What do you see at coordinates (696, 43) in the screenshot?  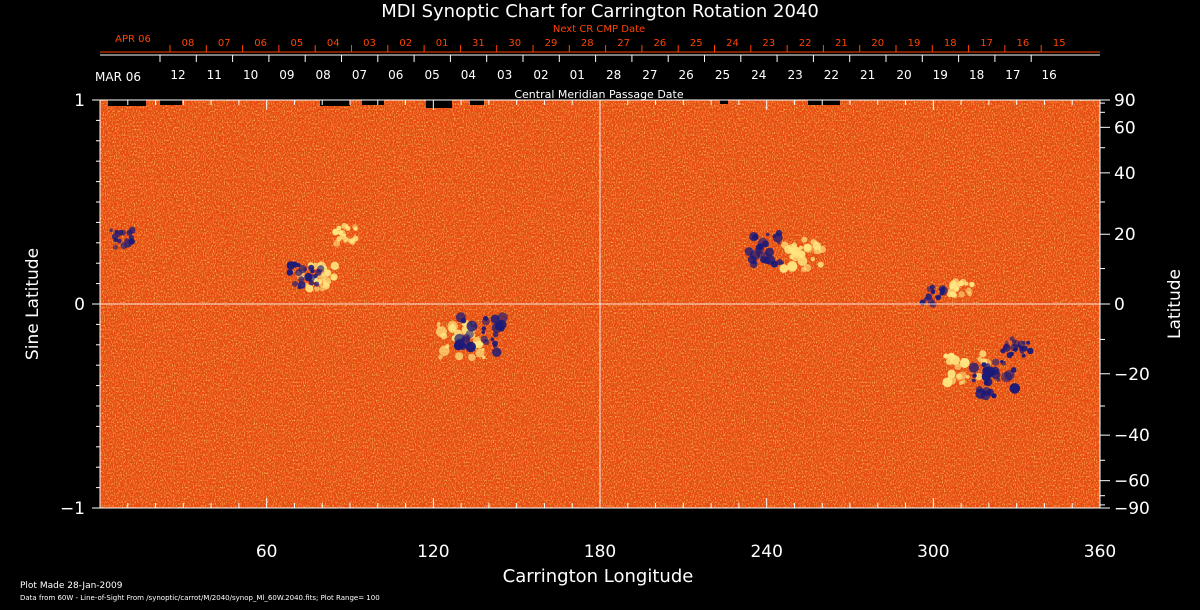 I see `next-cr-date: 25` at bounding box center [696, 43].